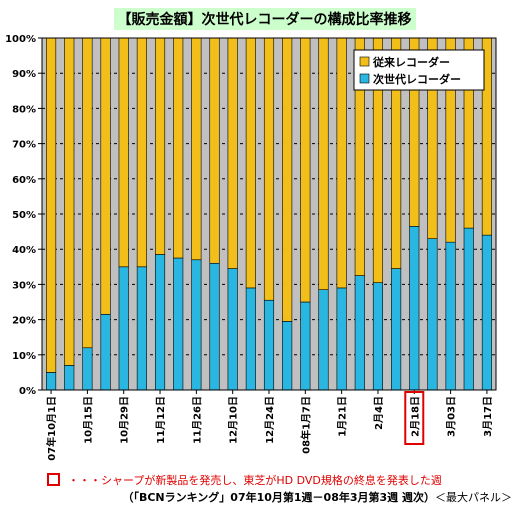  Describe the element at coordinates (379, 413) in the screenshot. I see `x-tick-label: 2月4日` at that location.